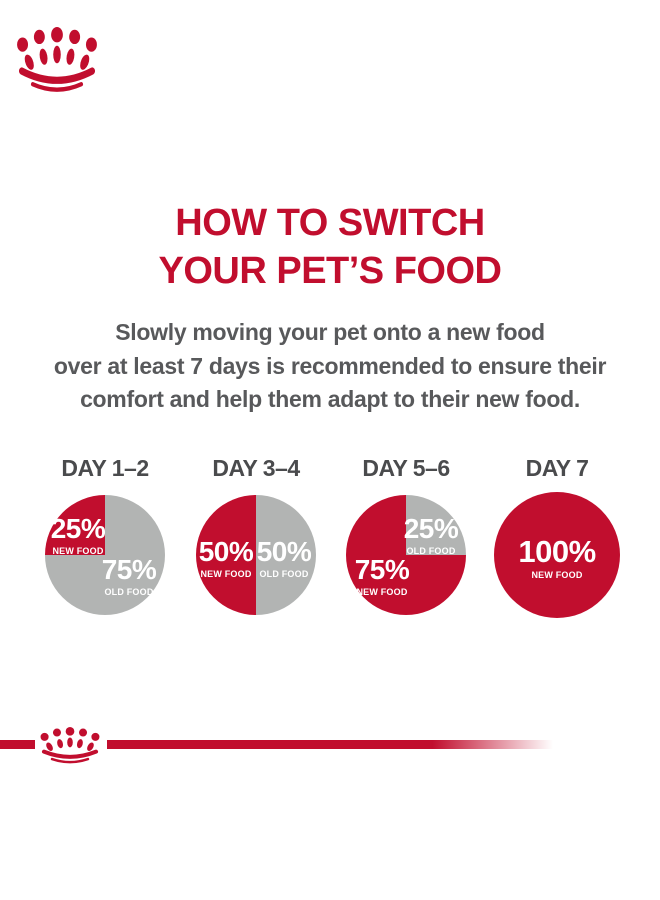 The width and height of the screenshot is (660, 900). I want to click on old-food-percent: 75%, so click(129, 569).